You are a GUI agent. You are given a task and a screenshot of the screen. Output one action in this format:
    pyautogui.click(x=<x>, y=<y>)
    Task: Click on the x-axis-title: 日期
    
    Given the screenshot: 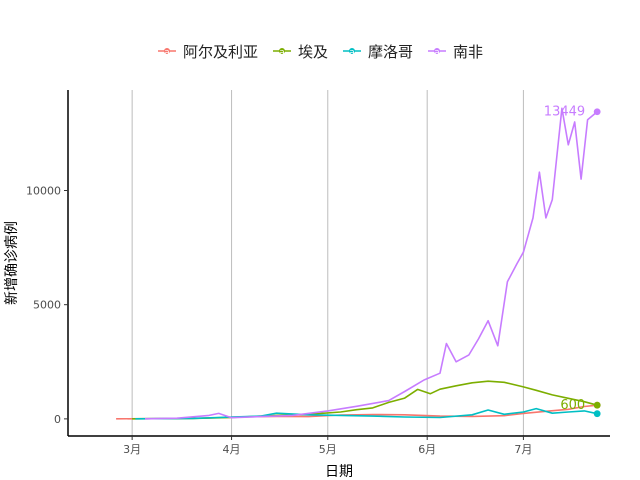 What is the action you would take?
    pyautogui.click(x=339, y=472)
    